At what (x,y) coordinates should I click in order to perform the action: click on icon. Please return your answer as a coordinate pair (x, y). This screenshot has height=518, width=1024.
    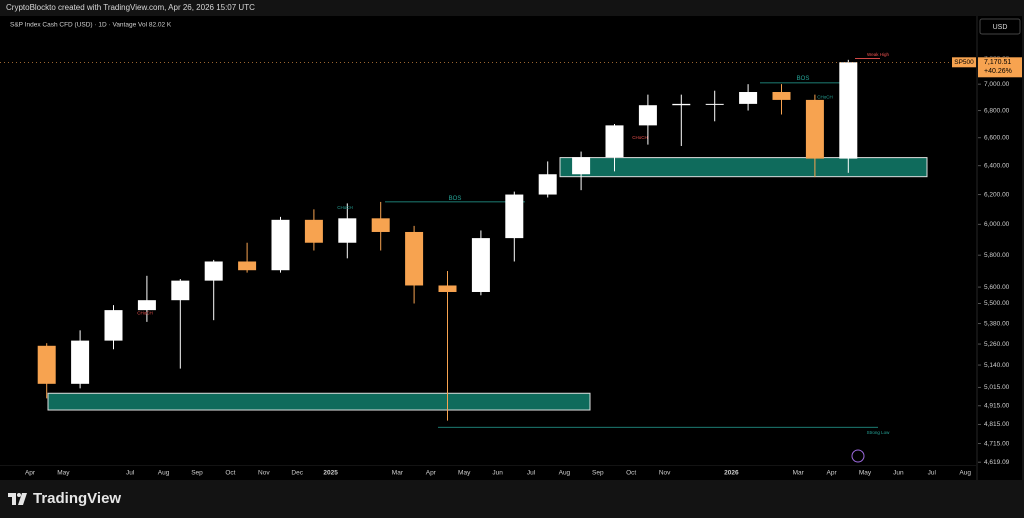
    Looking at the image, I should click on (858, 456).